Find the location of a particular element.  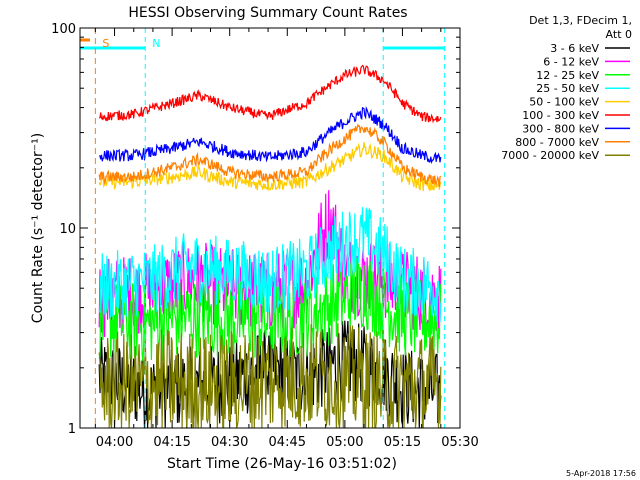

annotation-1: N is located at coordinates (156, 43).